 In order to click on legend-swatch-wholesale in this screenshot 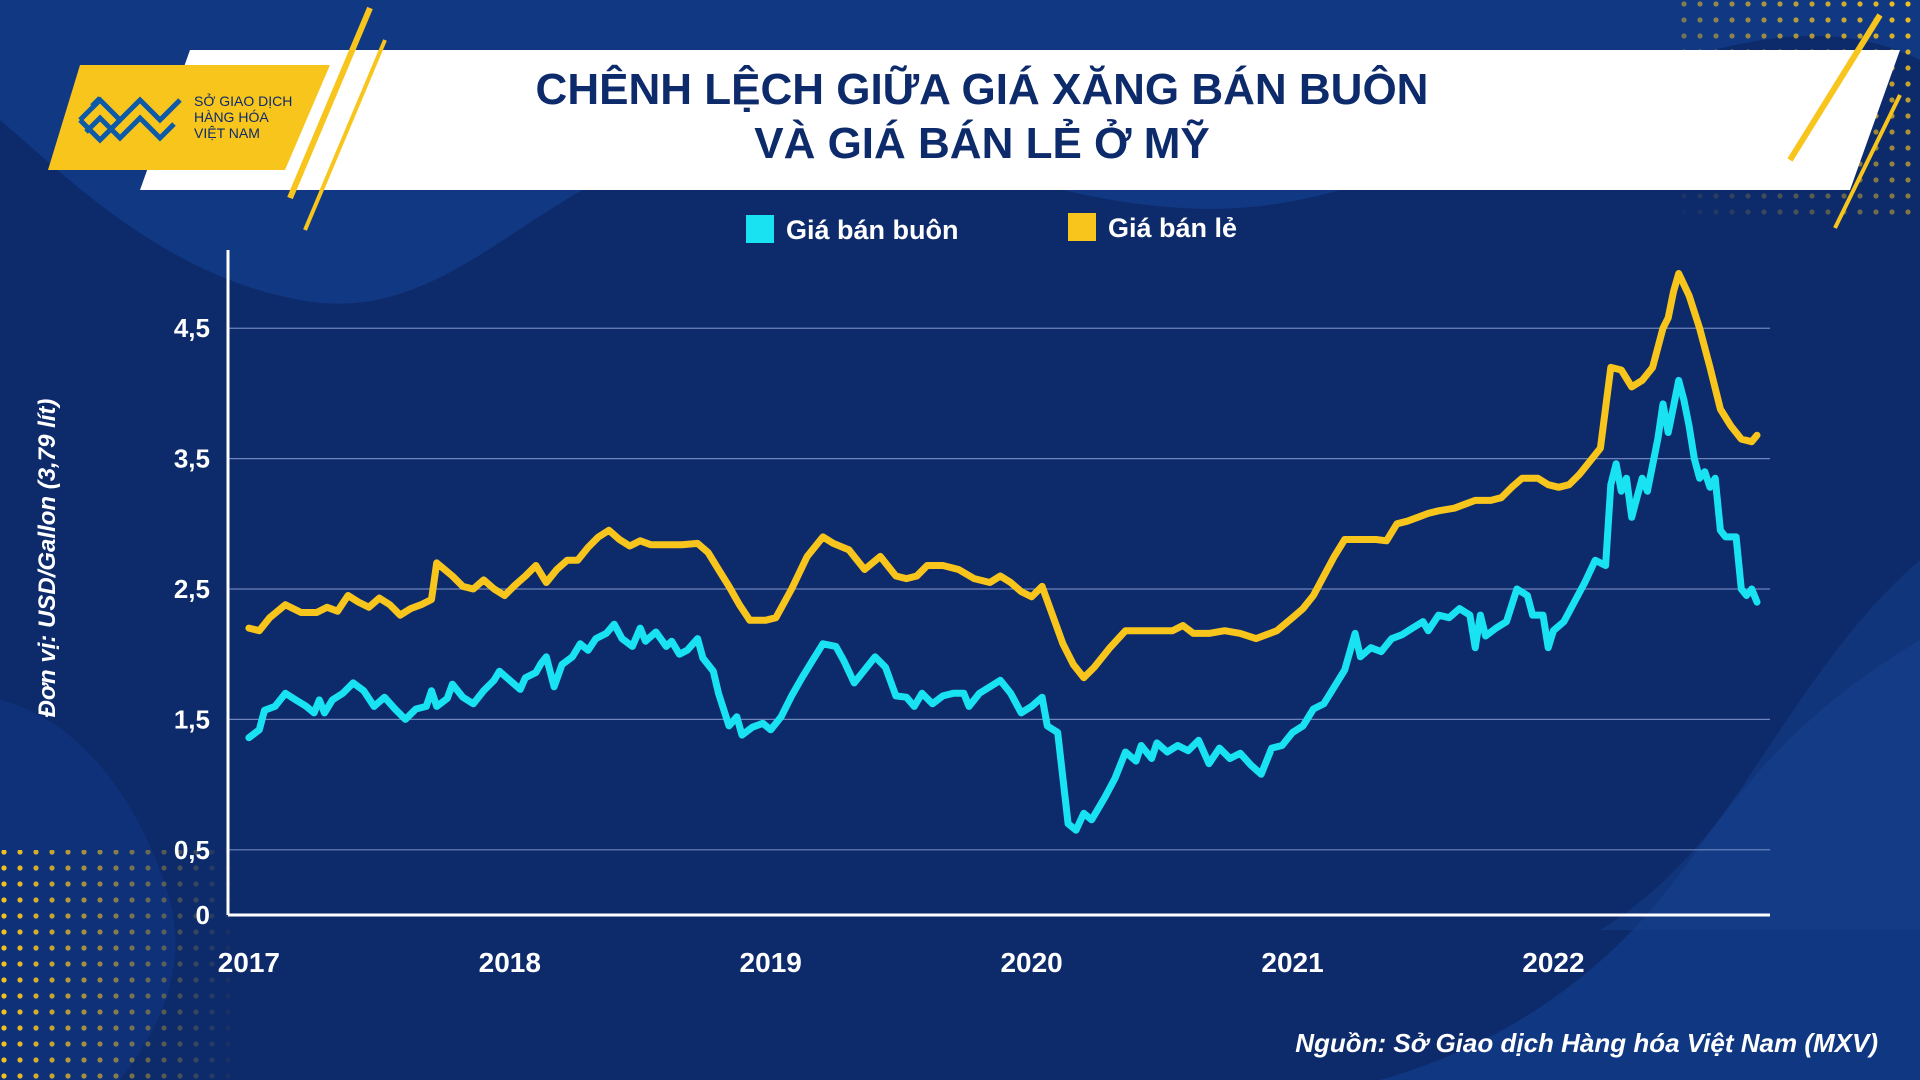, I will do `click(760, 229)`.